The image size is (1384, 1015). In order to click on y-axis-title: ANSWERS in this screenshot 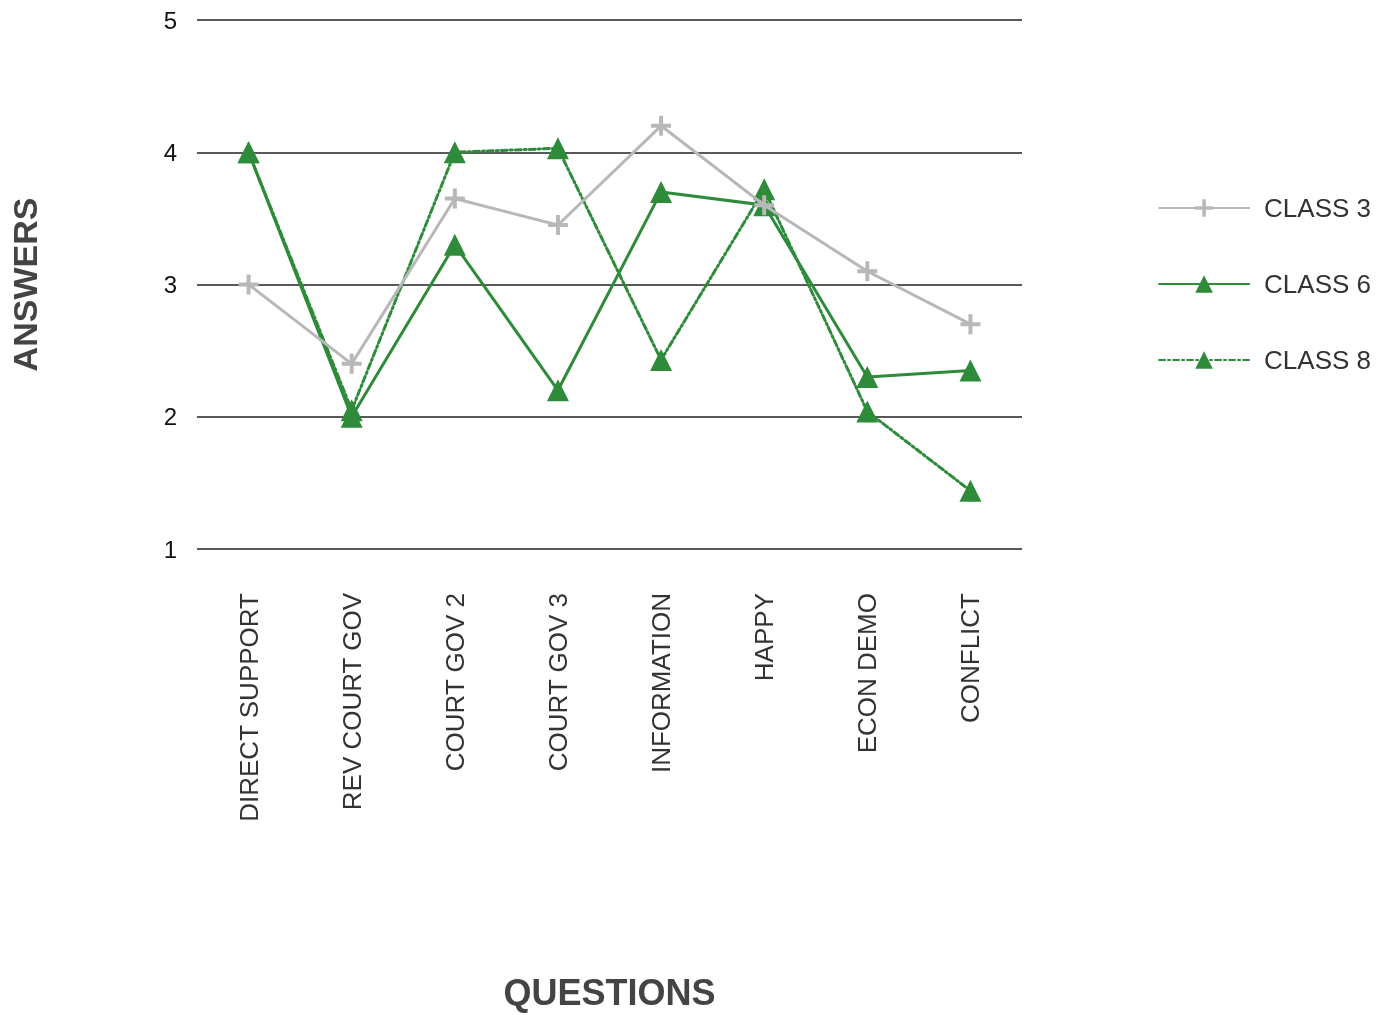, I will do `click(25, 284)`.